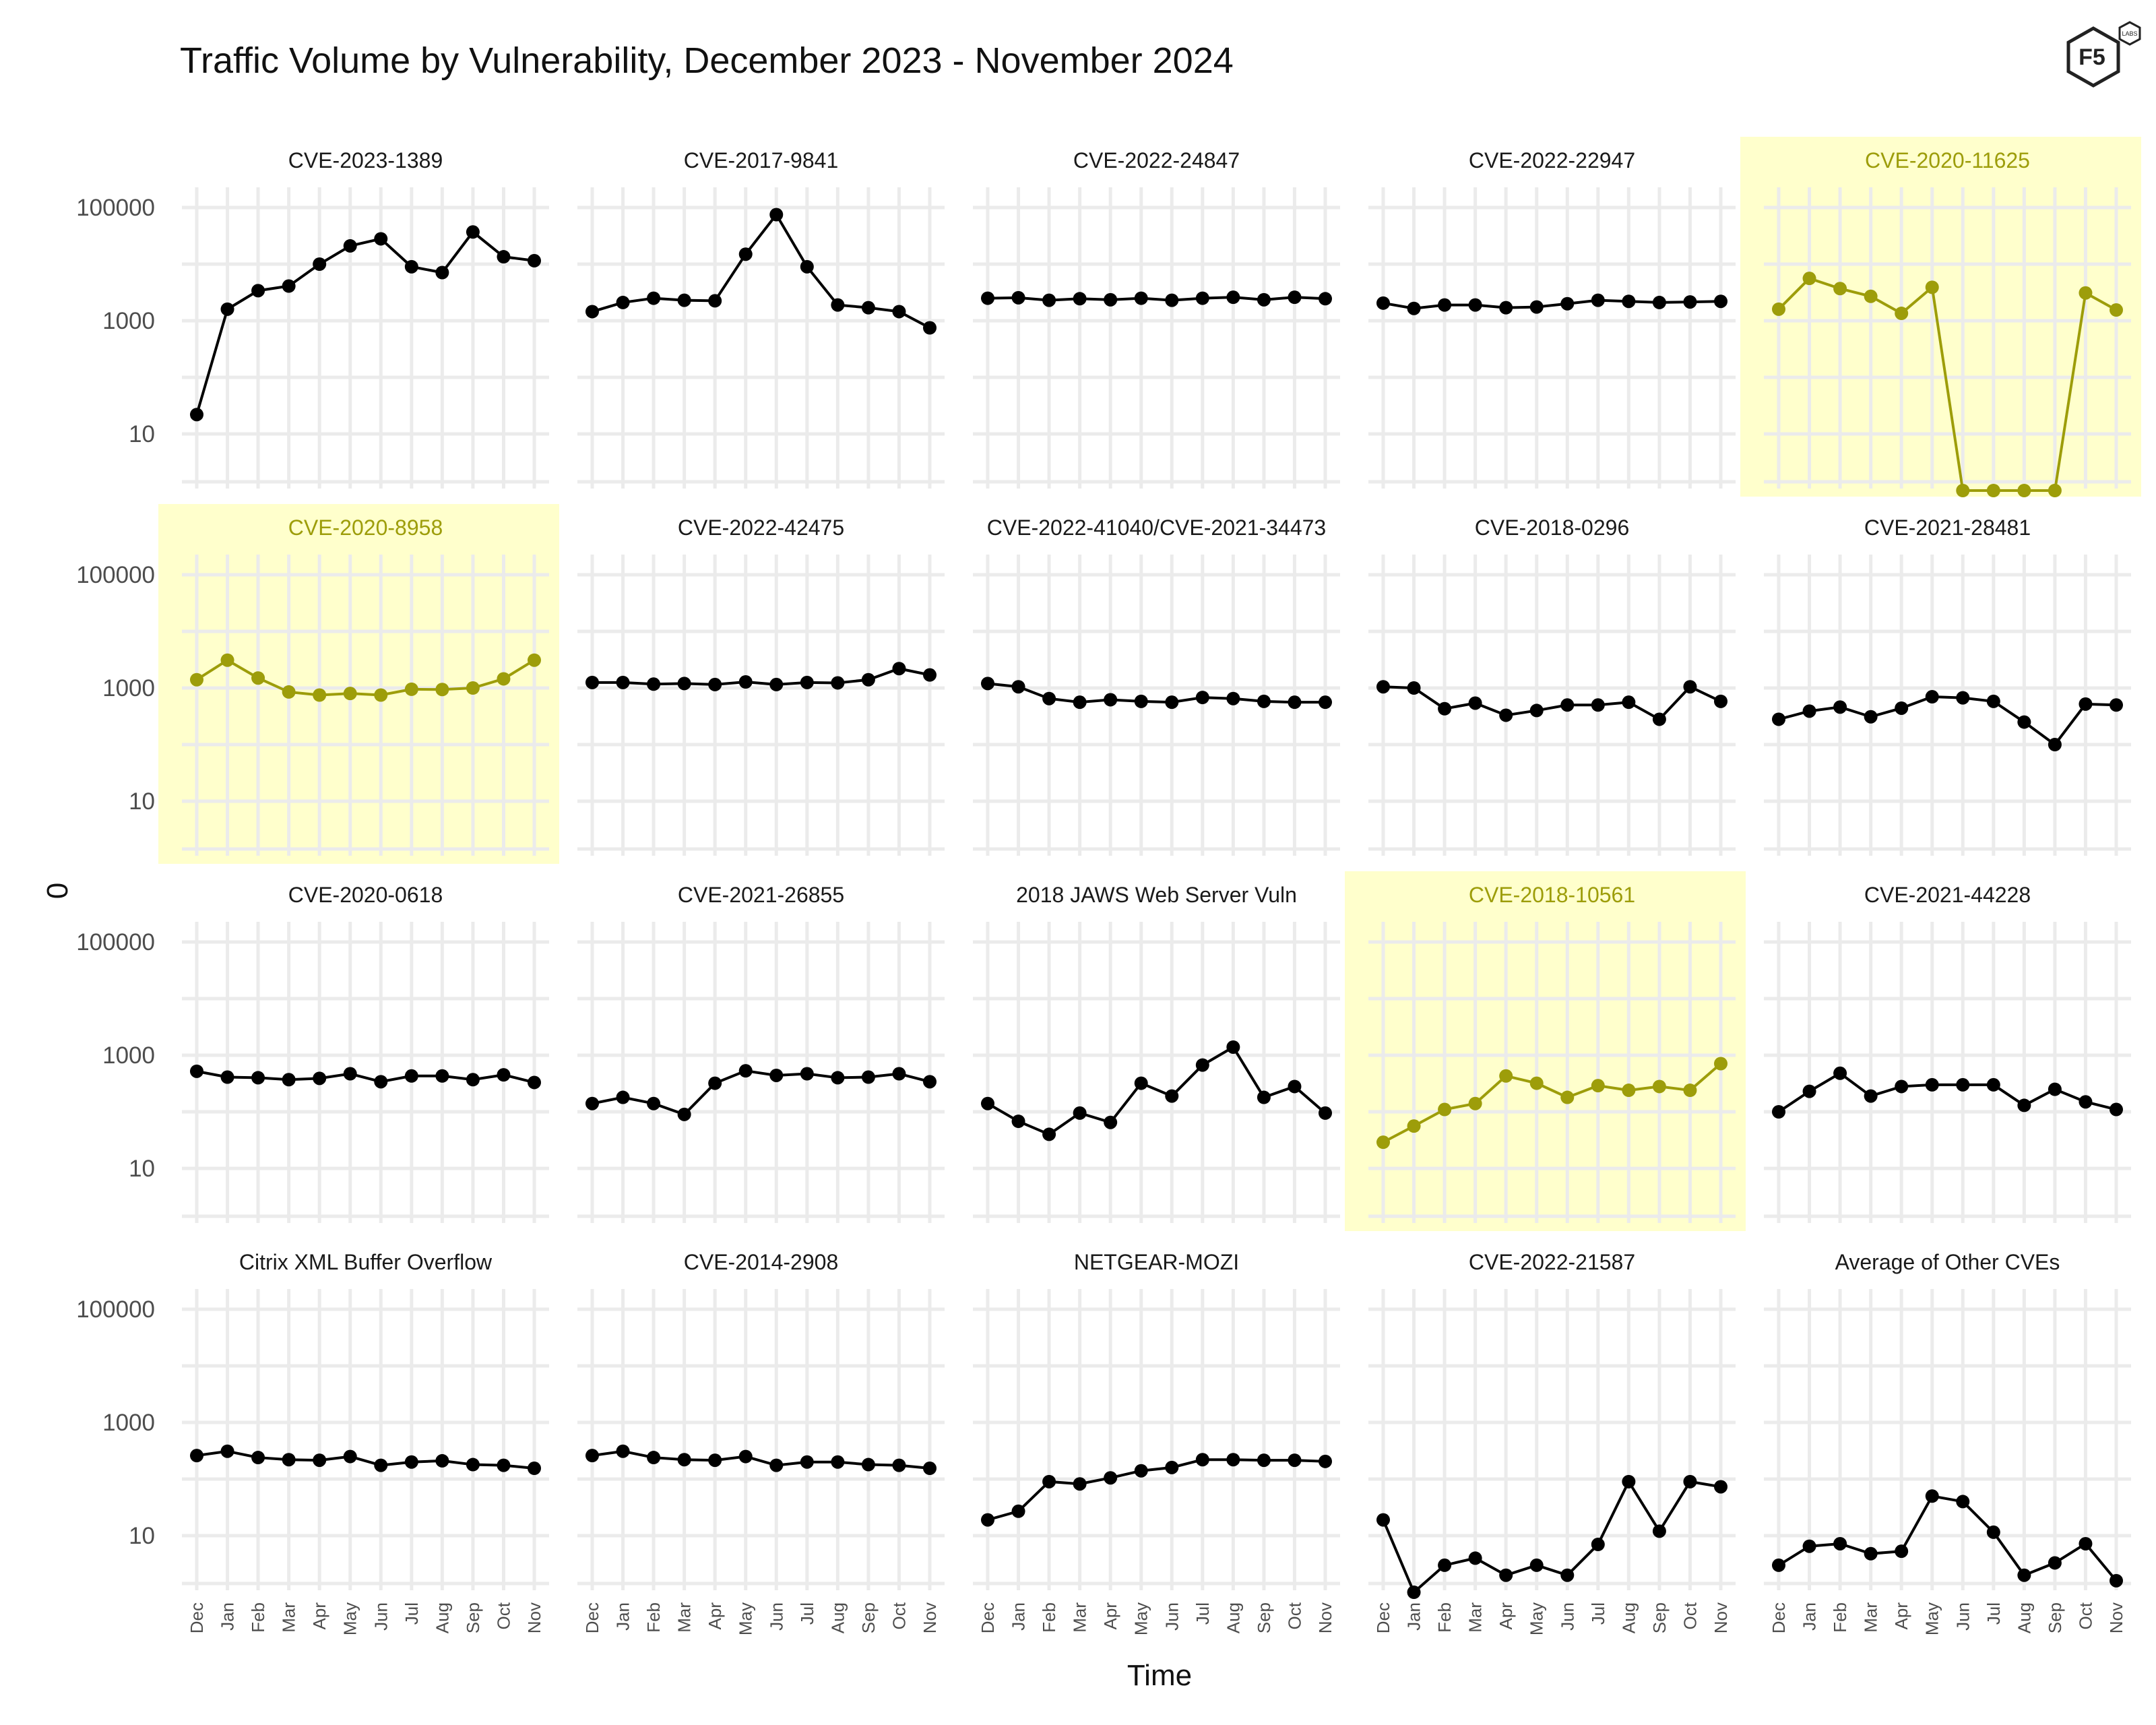 This screenshot has height=1725, width=2156. Describe the element at coordinates (128, 688) in the screenshot. I see `y-tick-label: 1000` at that location.